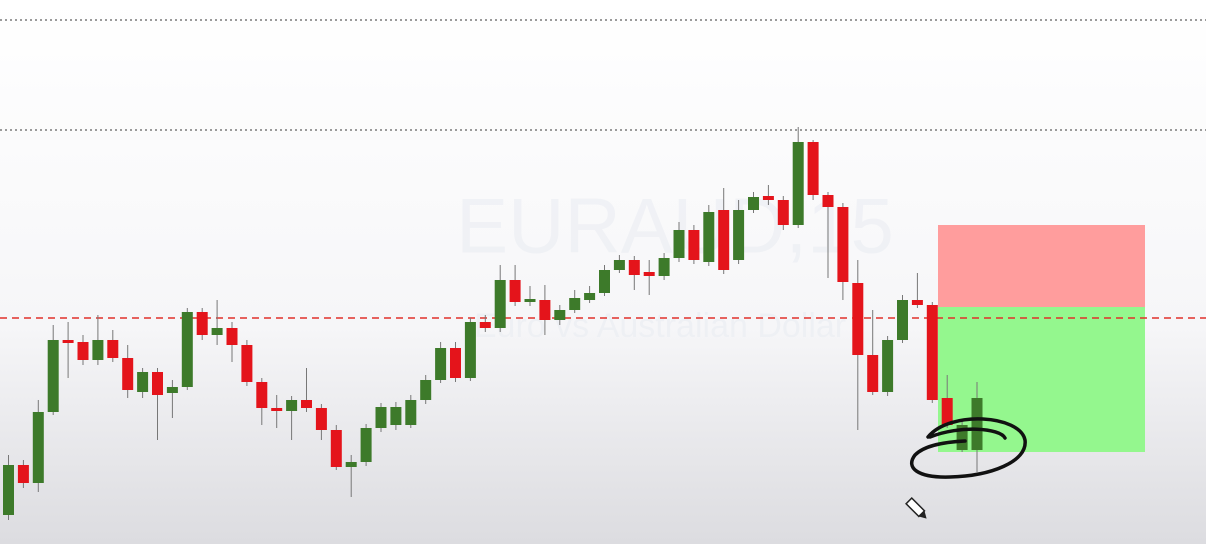 This screenshot has height=544, width=1206. I want to click on stop-loss-zone, so click(1041, 266).